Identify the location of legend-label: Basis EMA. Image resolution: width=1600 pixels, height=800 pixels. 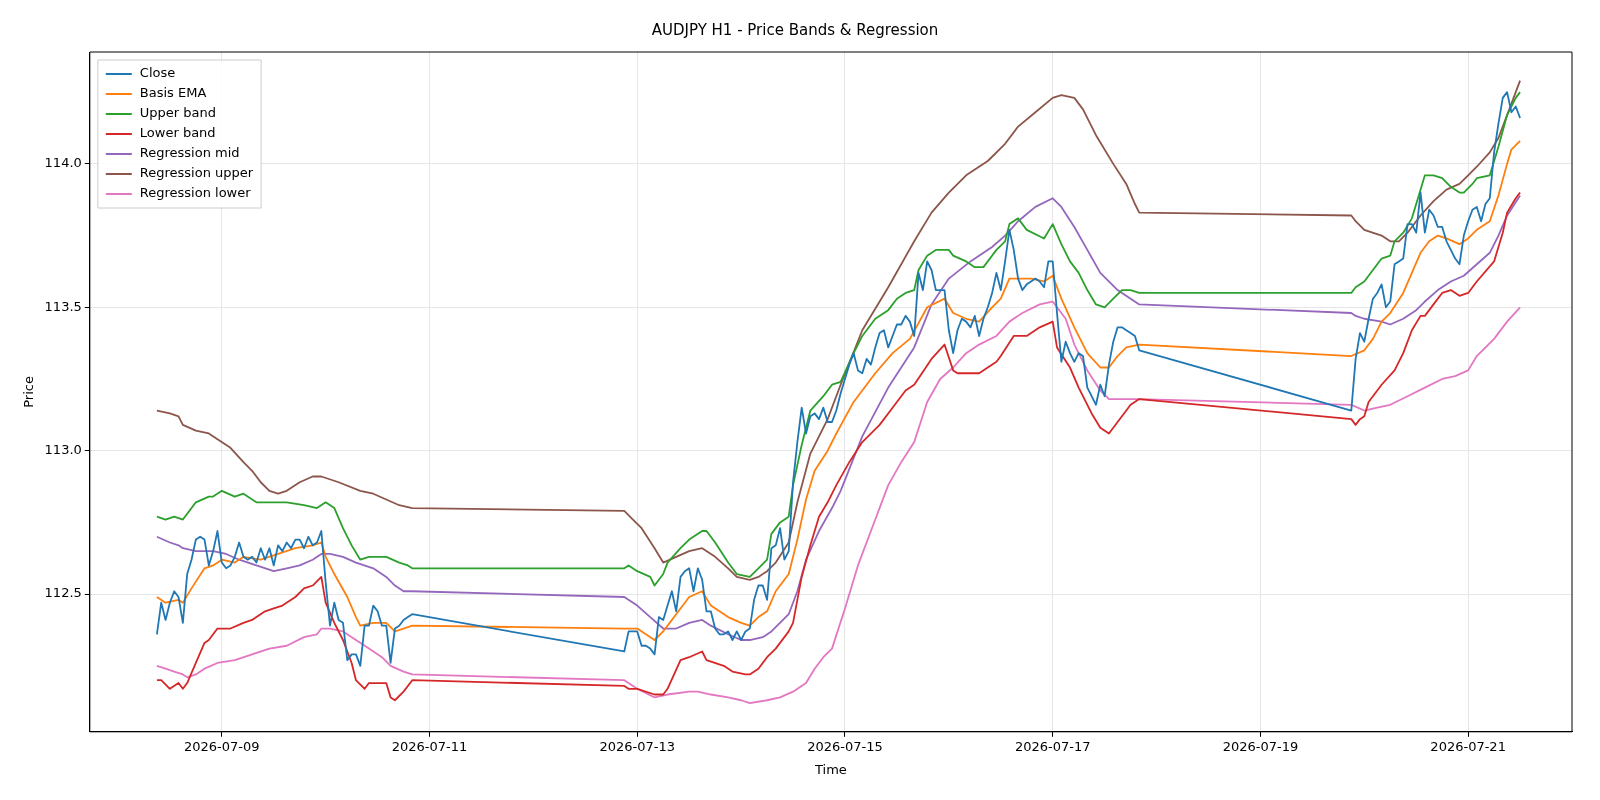
(173, 93).